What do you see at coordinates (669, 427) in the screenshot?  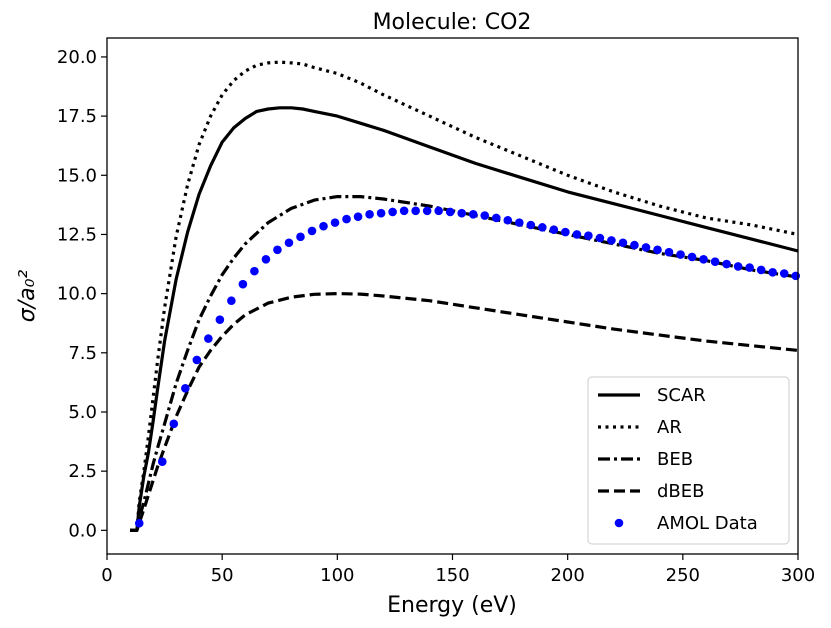 I see `legend-label-ar: AR` at bounding box center [669, 427].